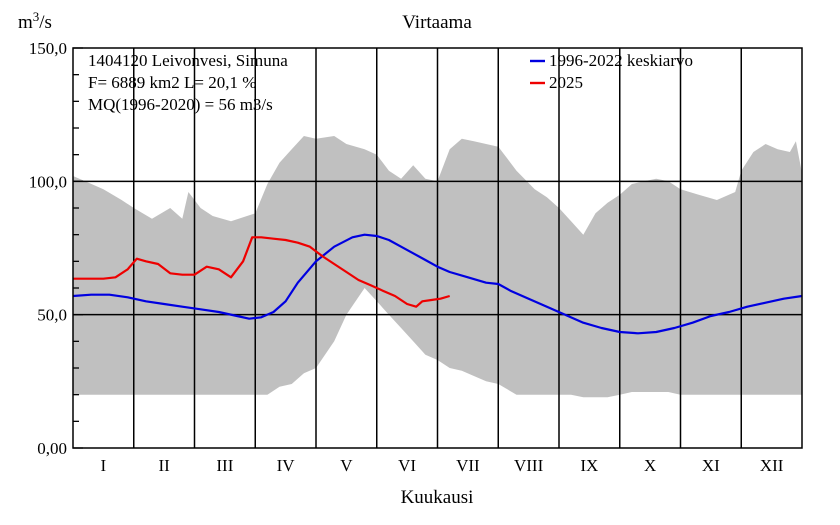 This screenshot has height=525, width=840. Describe the element at coordinates (346, 465) in the screenshot. I see `month-label-v: V` at that location.